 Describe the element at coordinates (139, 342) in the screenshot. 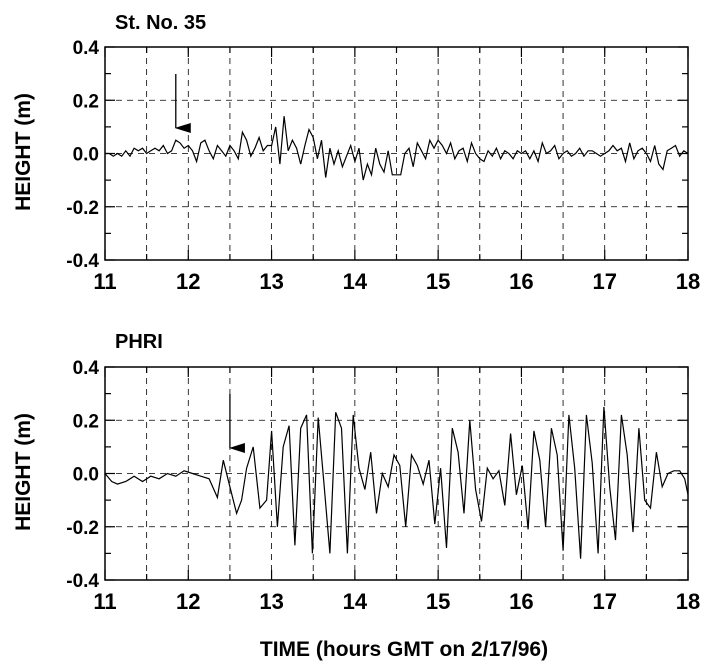

I see `panel-title: PHRI` at that location.